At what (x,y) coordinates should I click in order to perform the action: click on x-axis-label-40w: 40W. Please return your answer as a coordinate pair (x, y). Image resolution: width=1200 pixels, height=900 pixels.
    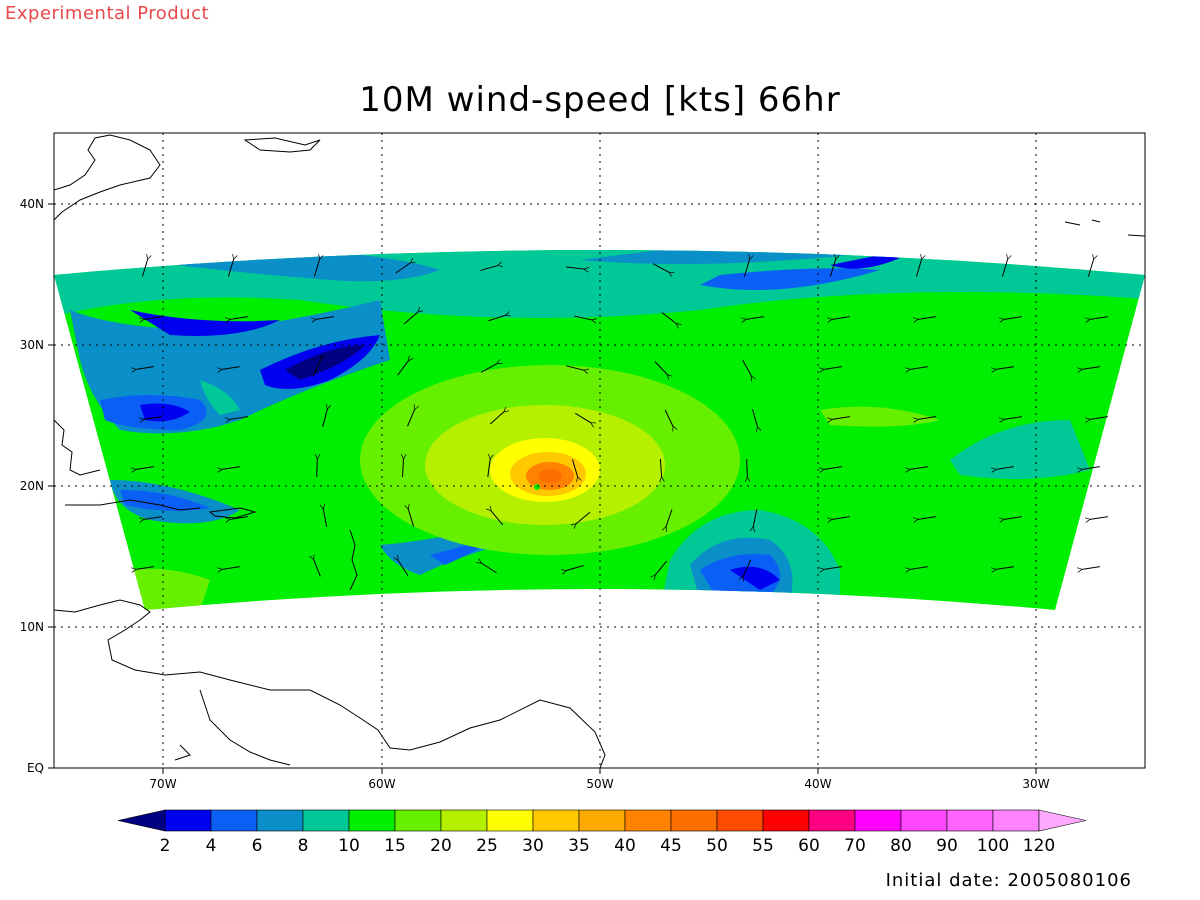
    Looking at the image, I should click on (817, 784).